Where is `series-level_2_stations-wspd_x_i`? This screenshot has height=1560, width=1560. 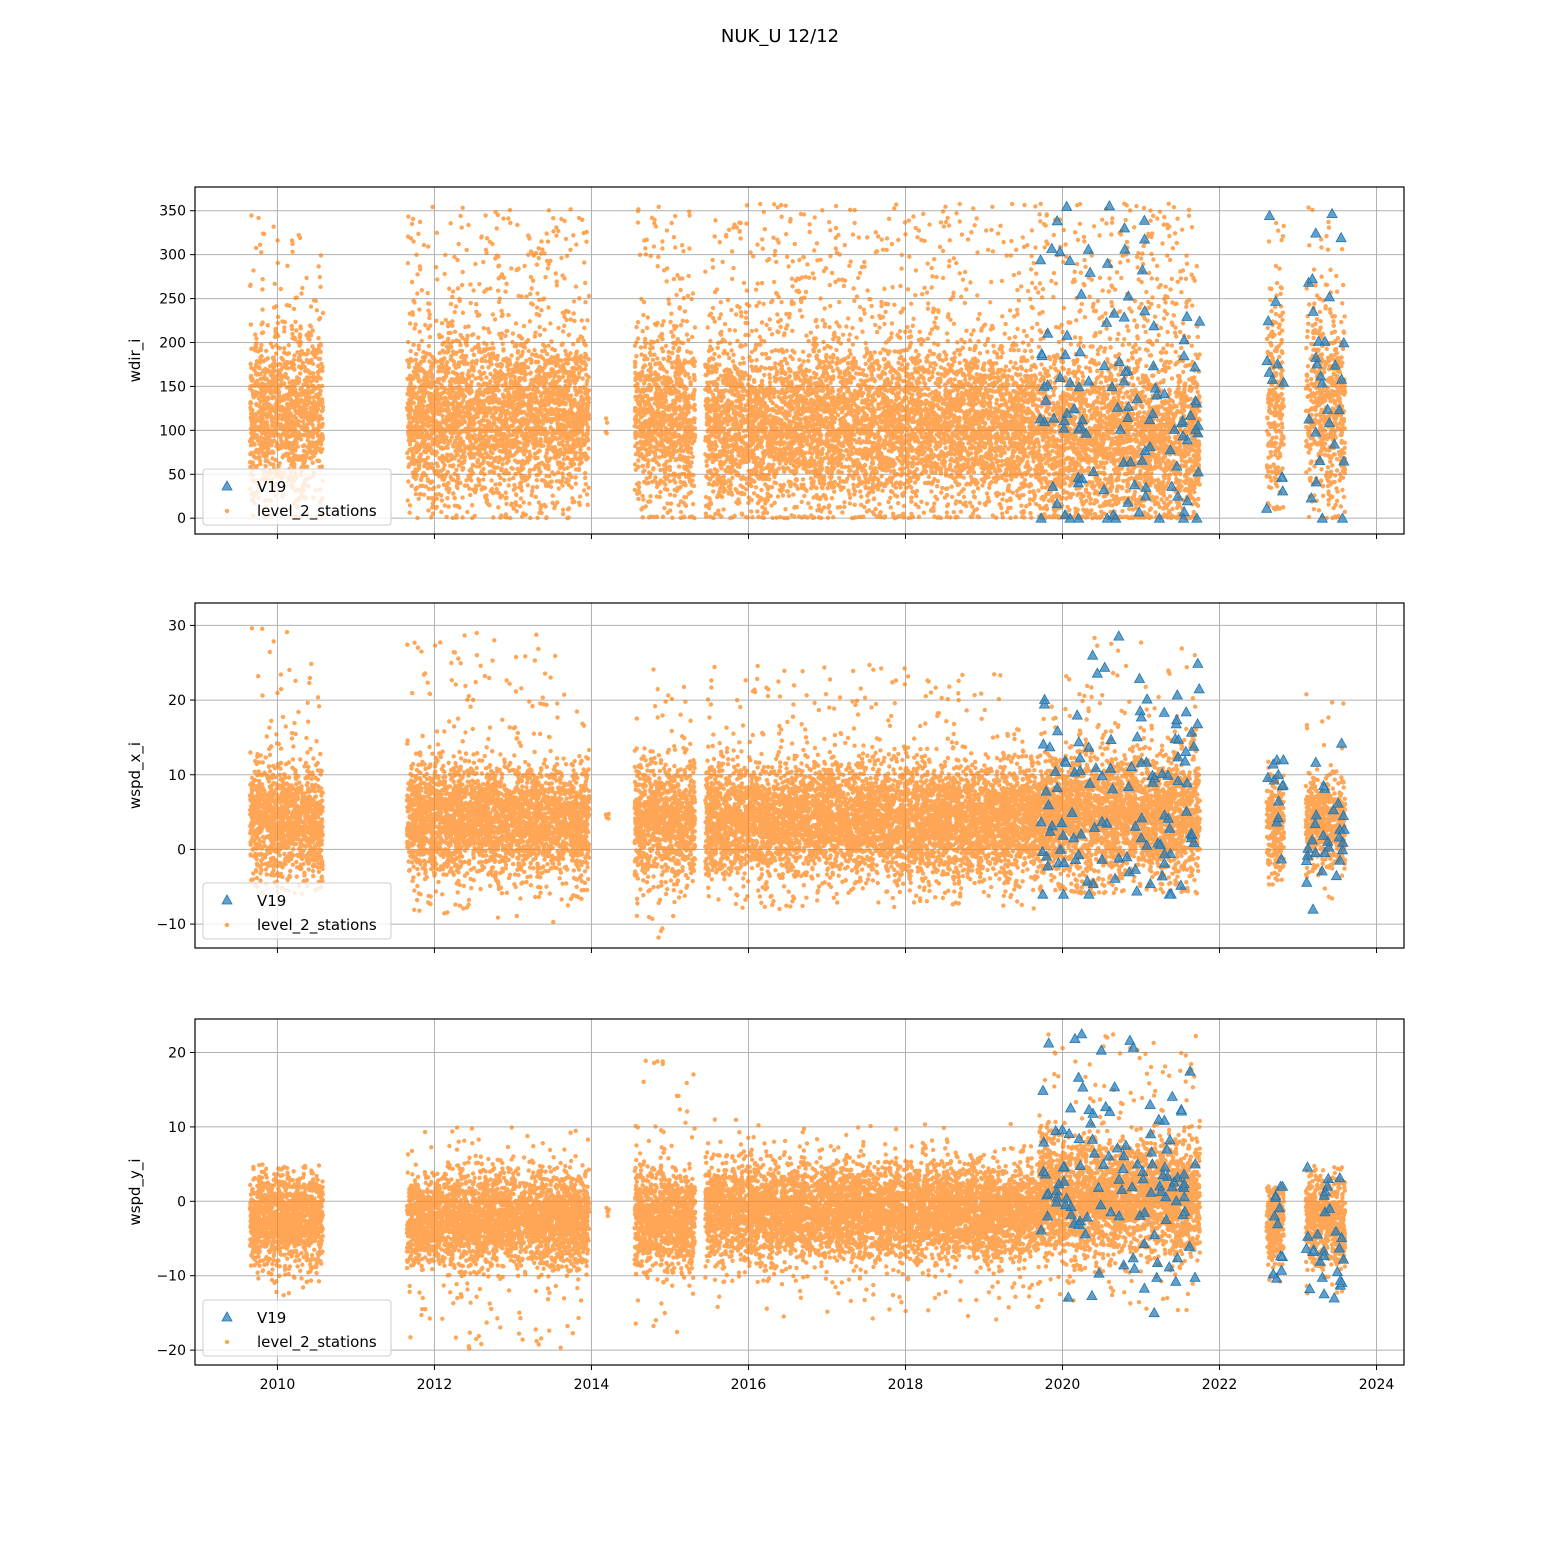 series-level_2_stations-wspd_x_i is located at coordinates (797, 783).